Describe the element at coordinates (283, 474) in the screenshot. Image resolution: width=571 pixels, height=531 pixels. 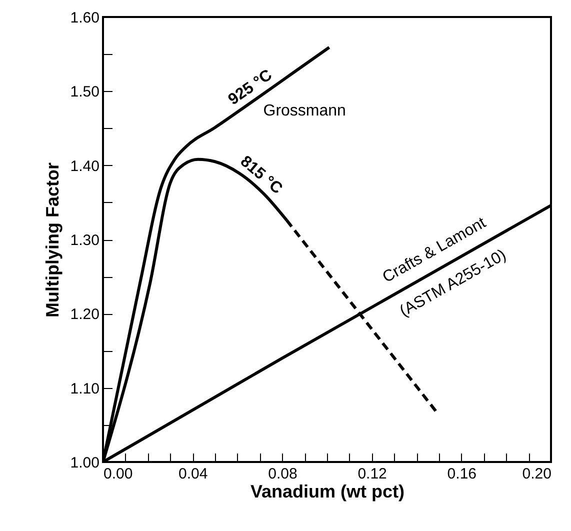
I see `x-tick-label: 0.08` at that location.